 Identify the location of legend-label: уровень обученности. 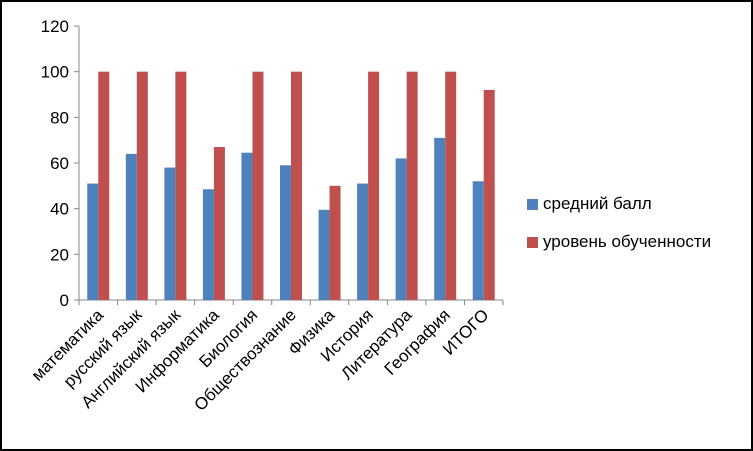
(627, 241).